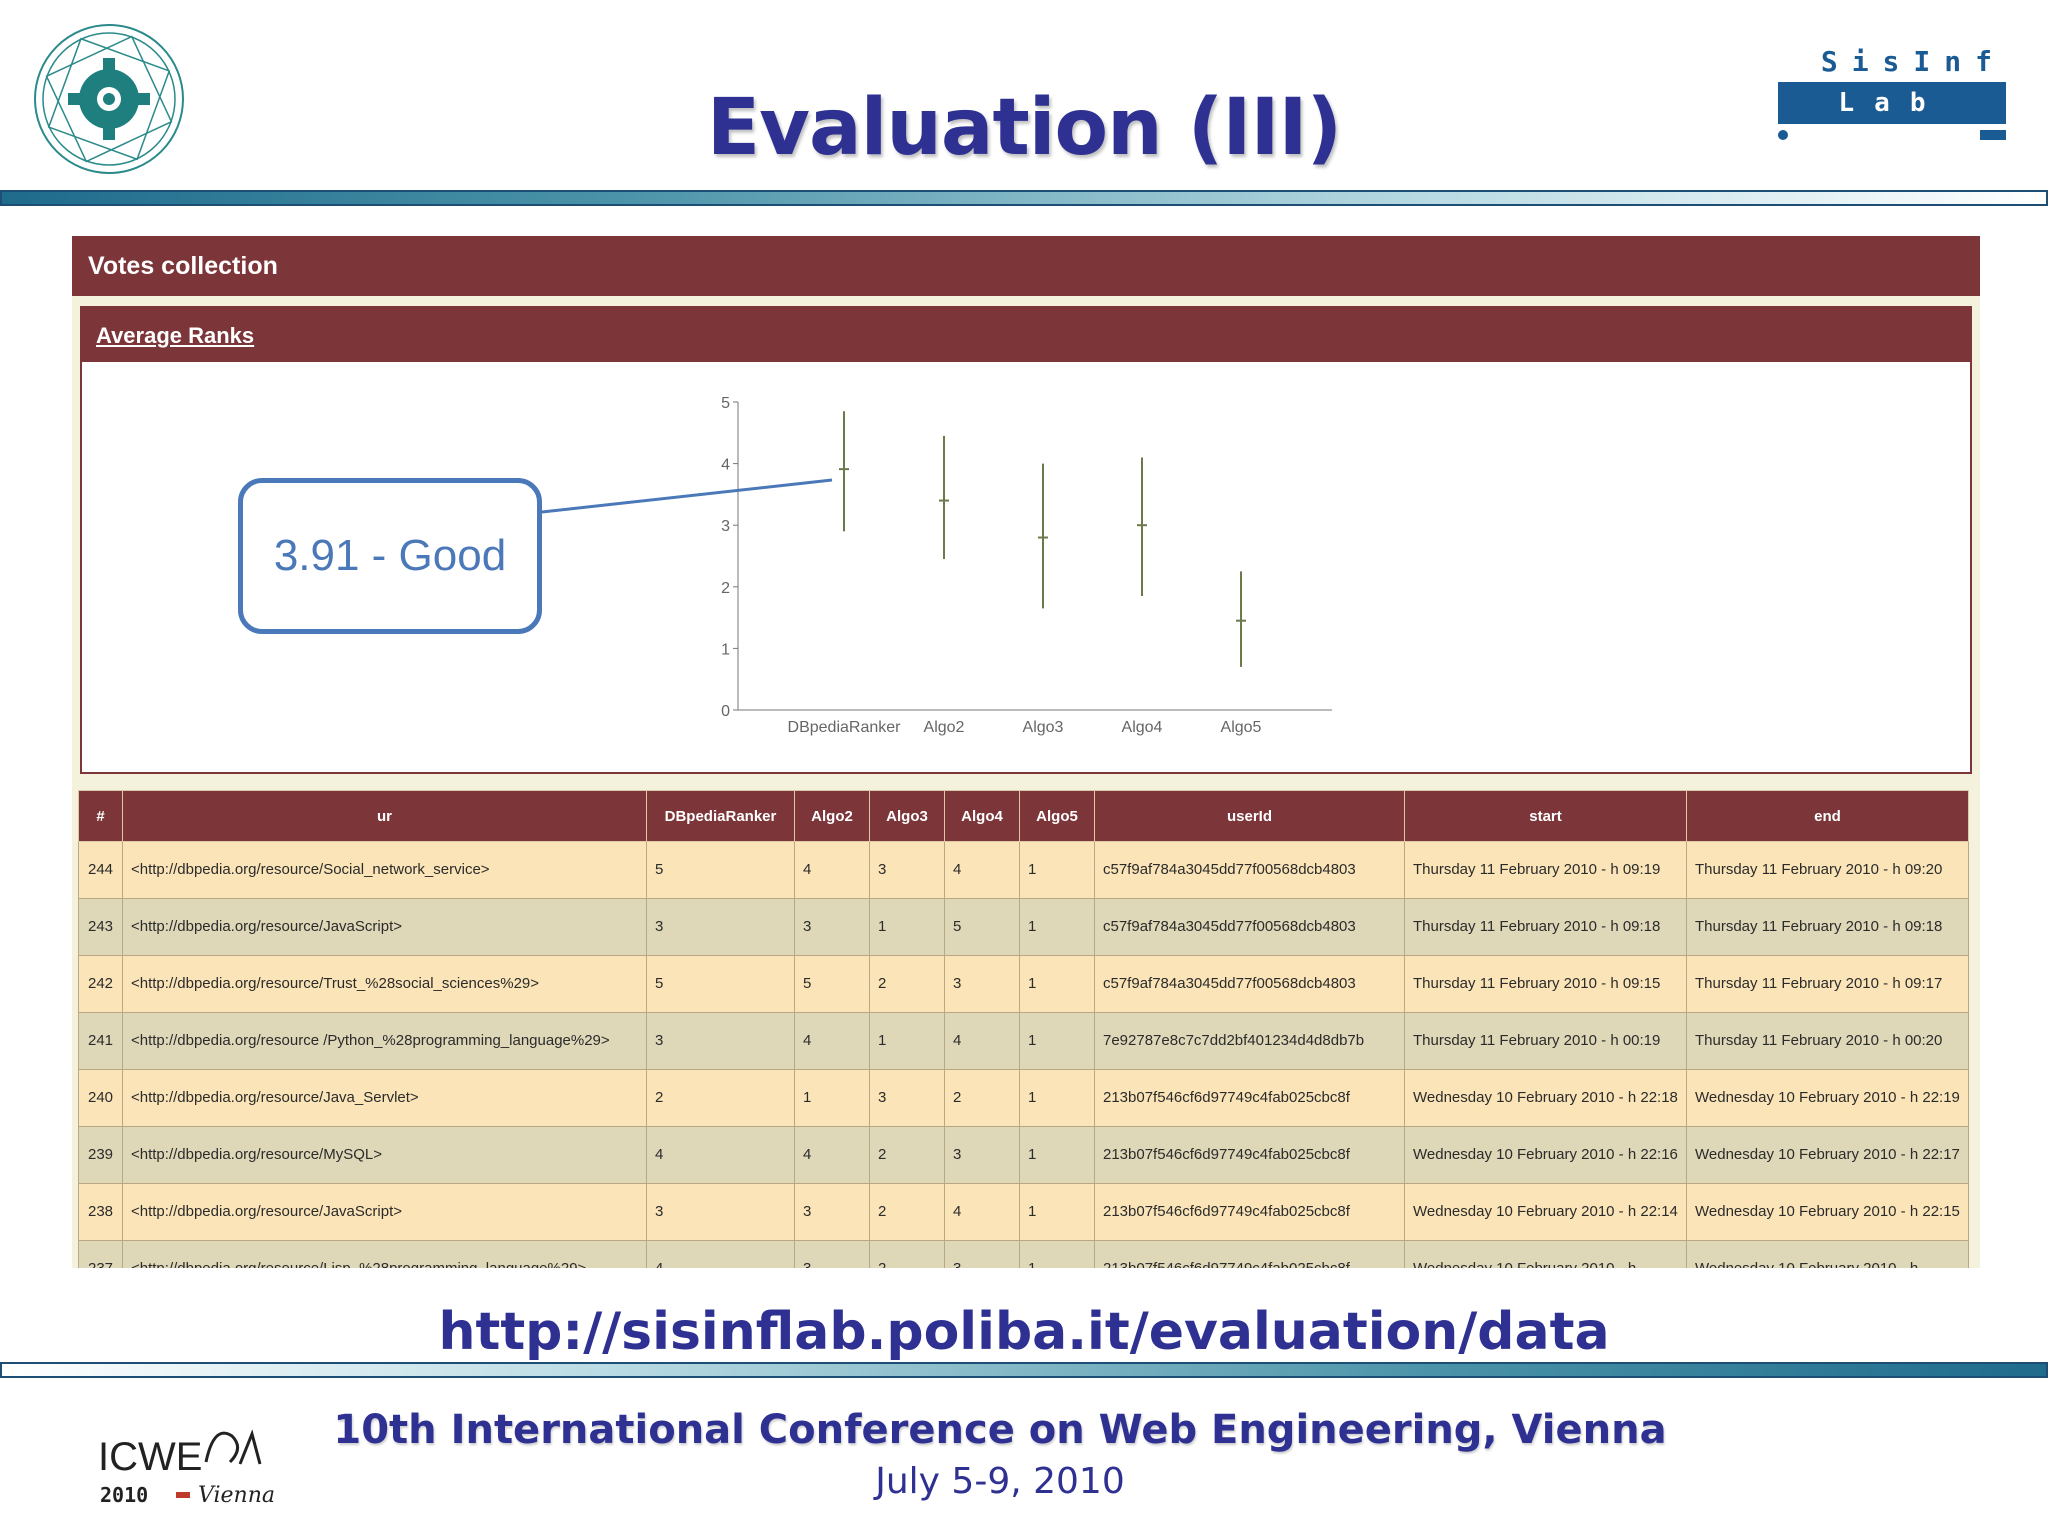 The height and width of the screenshot is (1536, 2048). What do you see at coordinates (725, 649) in the screenshot?
I see `y-tick-label: 1` at bounding box center [725, 649].